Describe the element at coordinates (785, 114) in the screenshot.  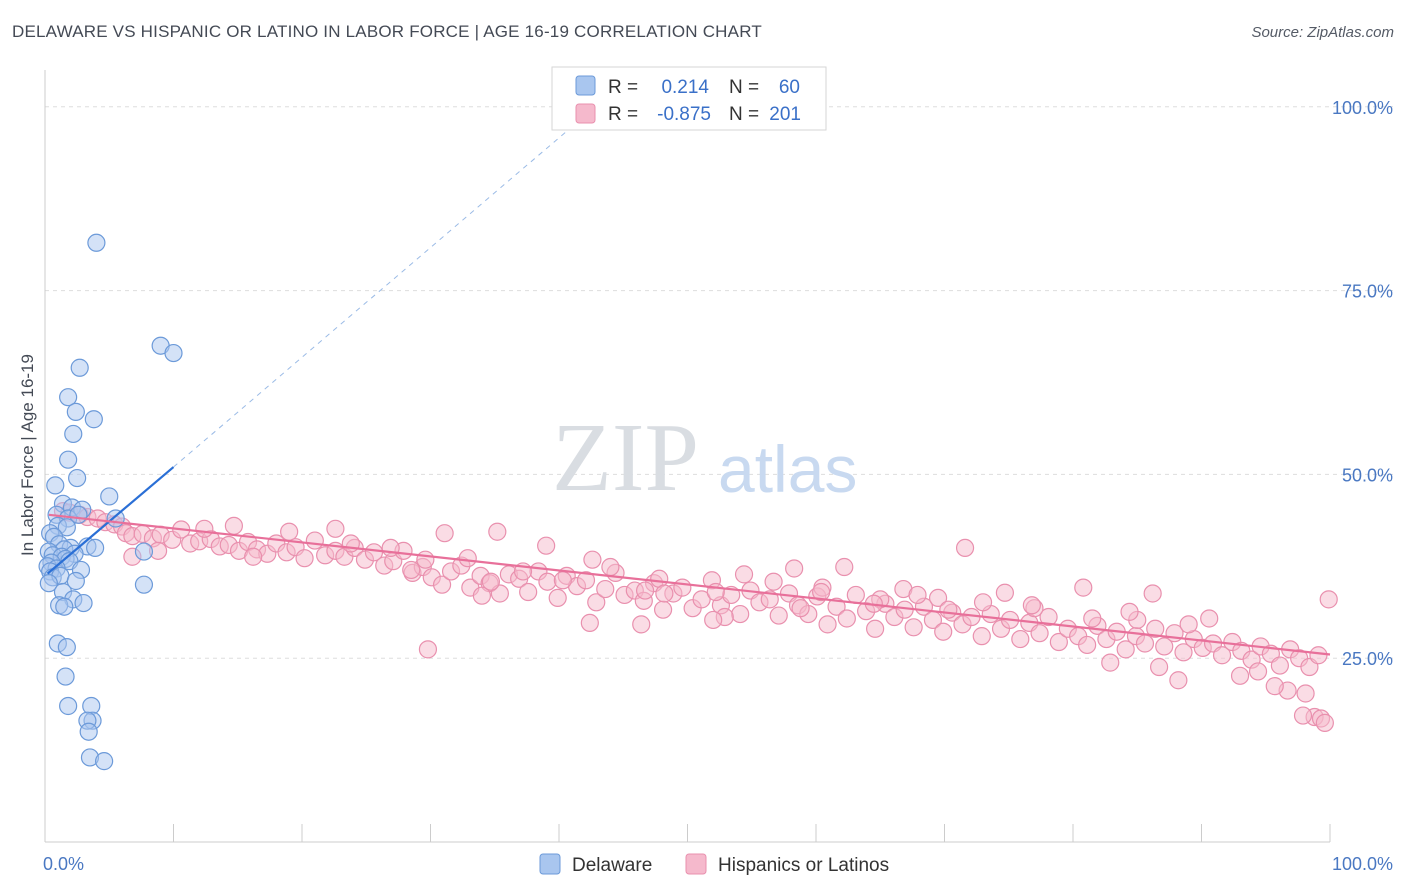
I see `legend-top-n-value-1: 201` at that location.